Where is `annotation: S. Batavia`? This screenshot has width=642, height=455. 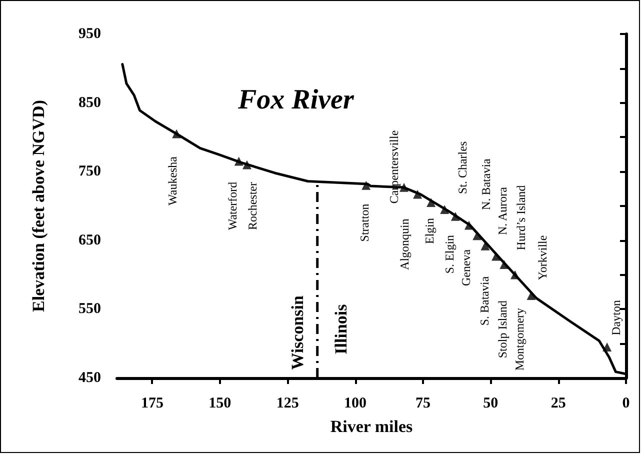
annotation: S. Batavia is located at coordinates (484, 301).